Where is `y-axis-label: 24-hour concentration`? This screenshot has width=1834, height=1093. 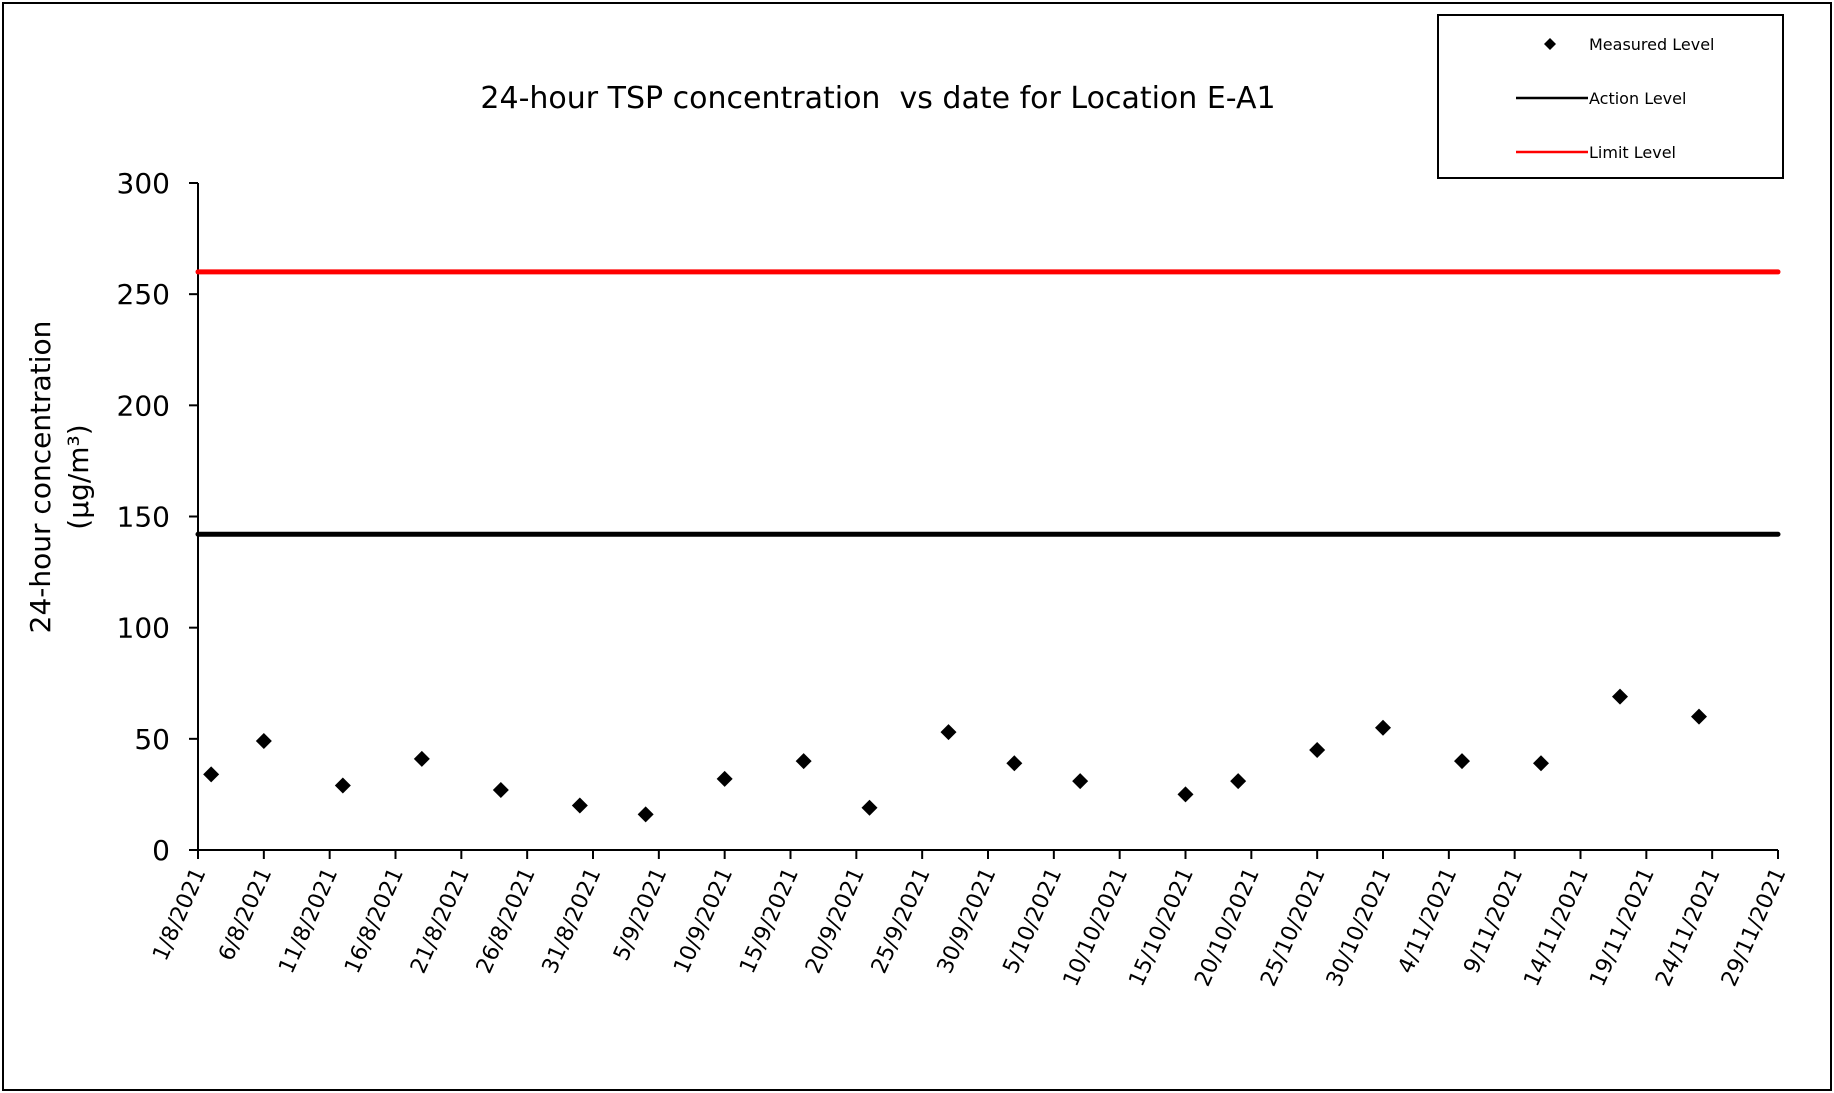
y-axis-label: 24-hour concentration is located at coordinates (40, 477).